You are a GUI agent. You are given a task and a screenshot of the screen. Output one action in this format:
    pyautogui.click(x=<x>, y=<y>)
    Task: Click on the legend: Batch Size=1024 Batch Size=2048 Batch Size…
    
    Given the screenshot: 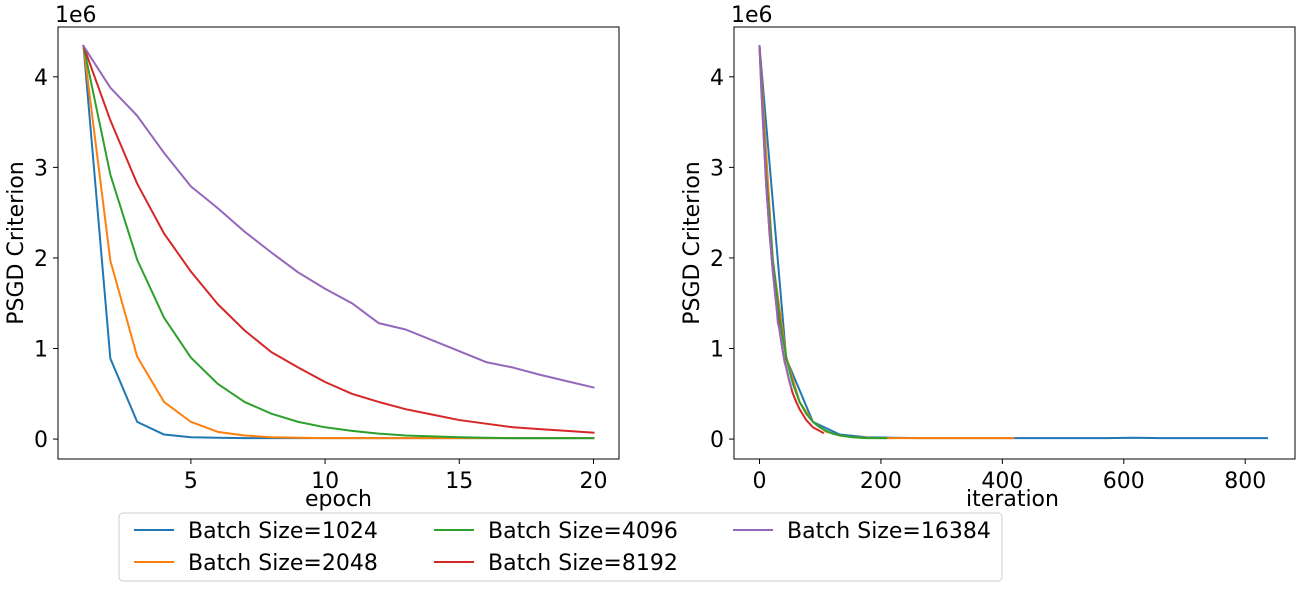 What is the action you would take?
    pyautogui.click(x=560, y=547)
    